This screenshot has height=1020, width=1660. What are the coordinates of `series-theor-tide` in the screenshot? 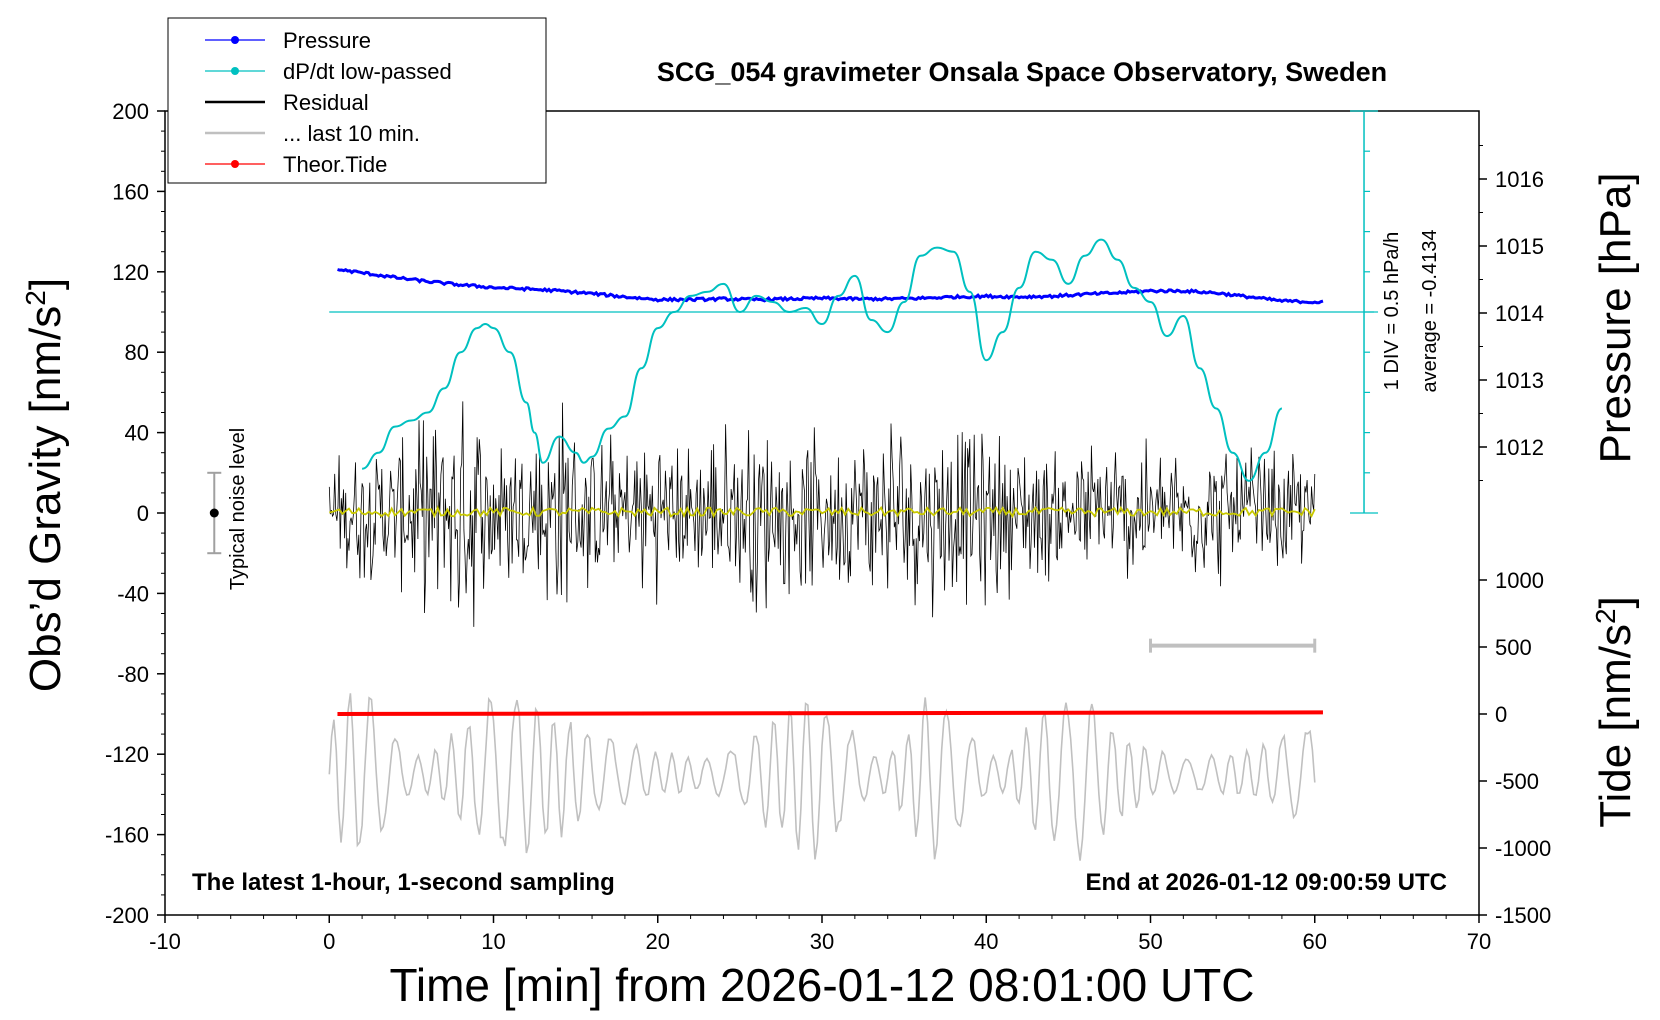 It's located at (830, 713).